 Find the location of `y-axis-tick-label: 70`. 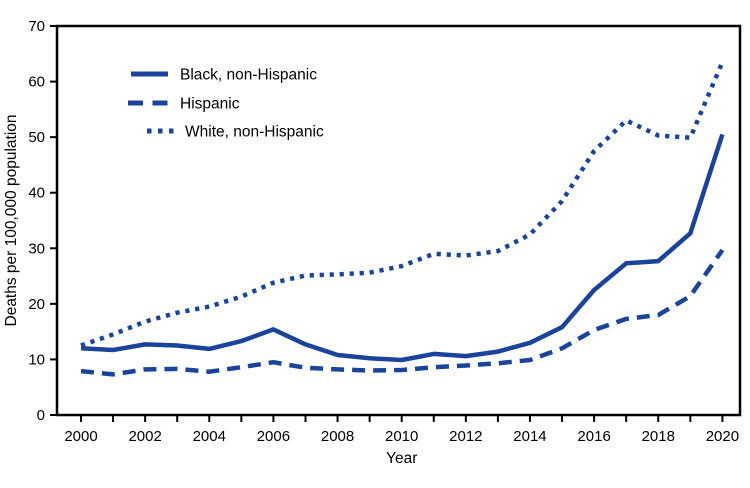

y-axis-tick-label: 70 is located at coordinates (36, 26).